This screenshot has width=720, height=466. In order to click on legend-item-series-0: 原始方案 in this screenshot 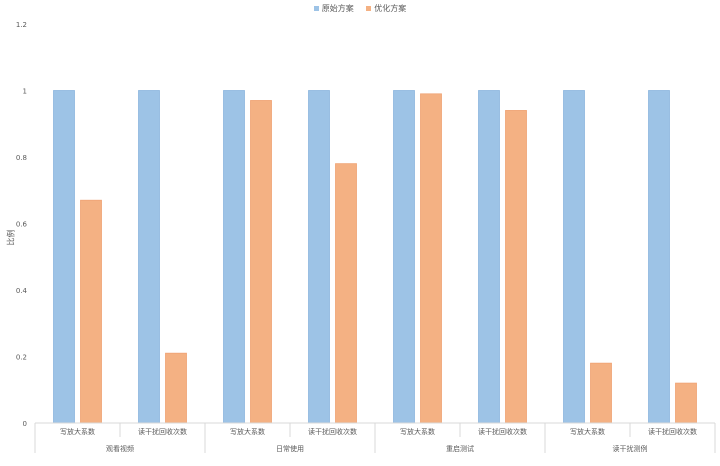, I will do `click(333, 8)`.